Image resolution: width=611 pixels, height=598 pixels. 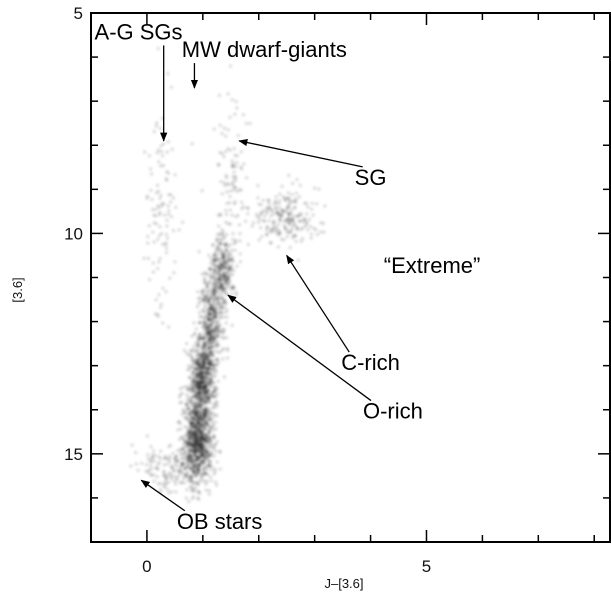 What do you see at coordinates (163, 495) in the screenshot?
I see `annotation-arrow` at bounding box center [163, 495].